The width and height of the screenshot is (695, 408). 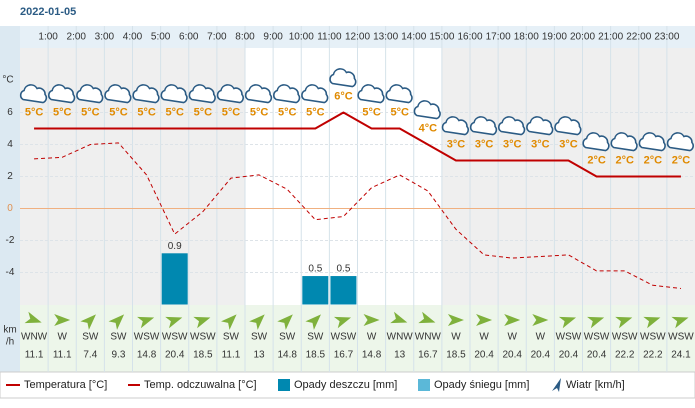 What do you see at coordinates (10, 272) in the screenshot?
I see `y-tick-label: -4` at bounding box center [10, 272].